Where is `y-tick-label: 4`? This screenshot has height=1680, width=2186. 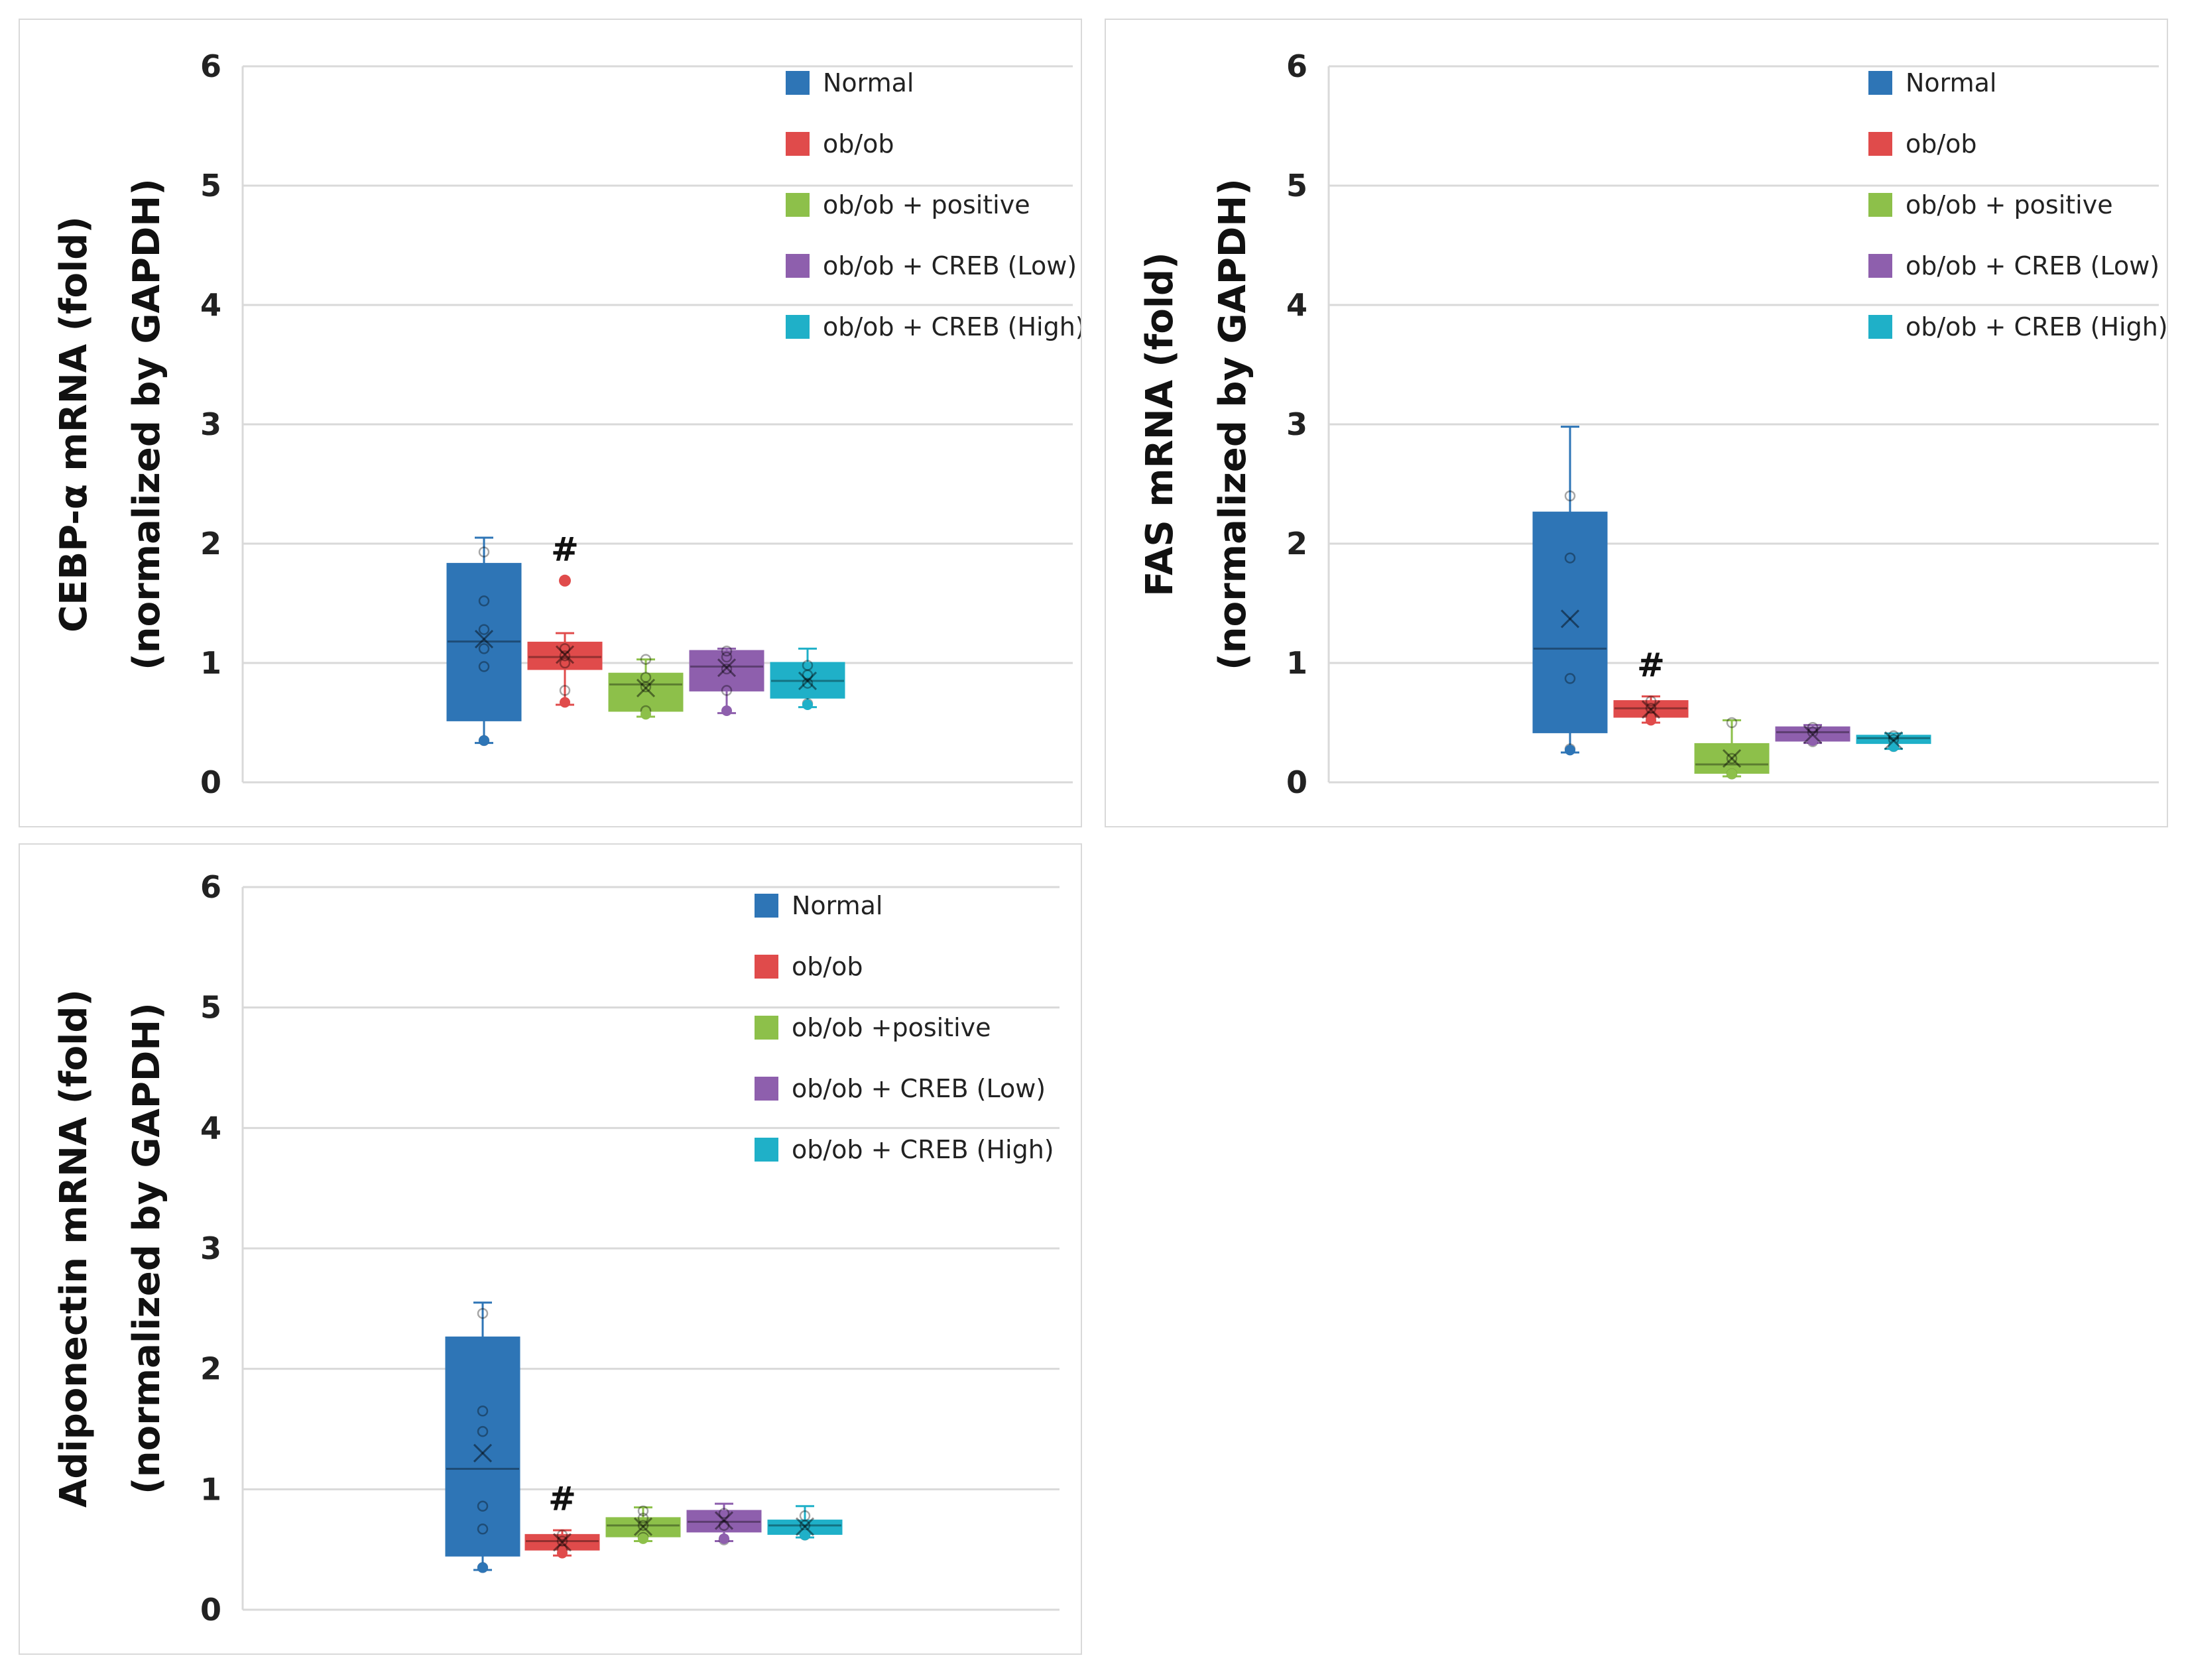 y-tick-label: 4 is located at coordinates (1296, 305).